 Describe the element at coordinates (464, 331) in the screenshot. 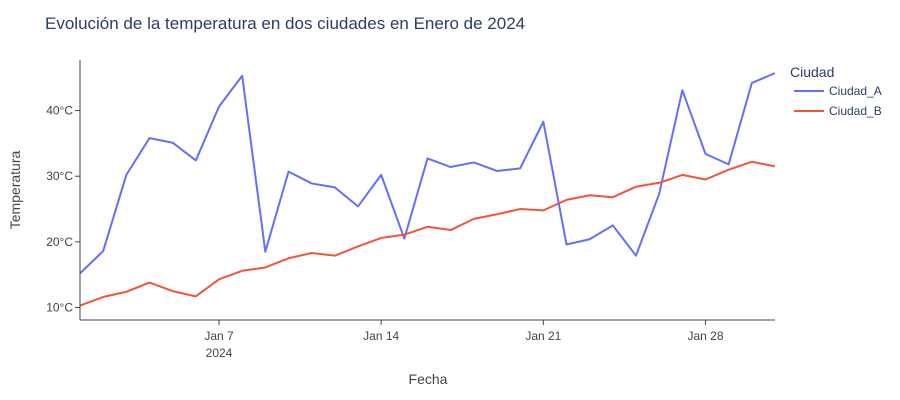

I see `x-axis-ticks: Jan 7 Jan 14 Jan 21 Jan 28` at that location.